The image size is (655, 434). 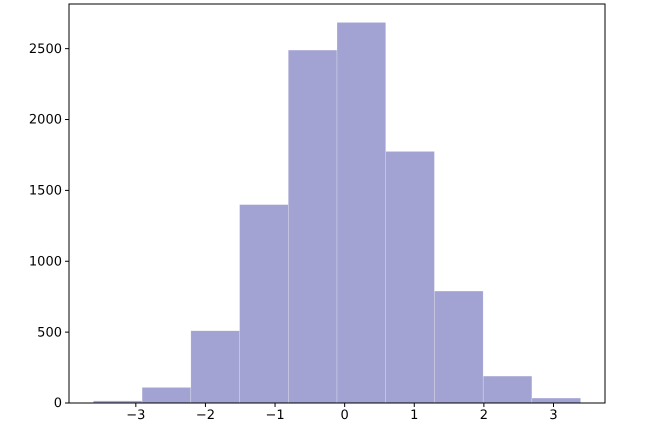 I want to click on x-tick-label: −3, so click(x=136, y=416).